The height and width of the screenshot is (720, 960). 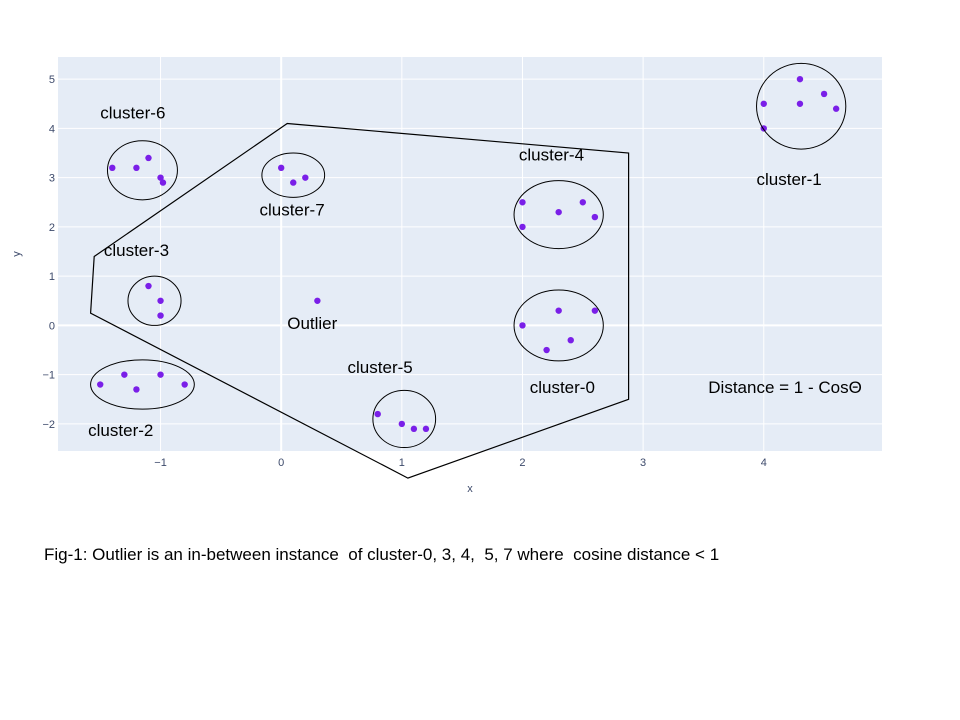 What do you see at coordinates (132, 113) in the screenshot?
I see `annotation-label: cluster-6` at bounding box center [132, 113].